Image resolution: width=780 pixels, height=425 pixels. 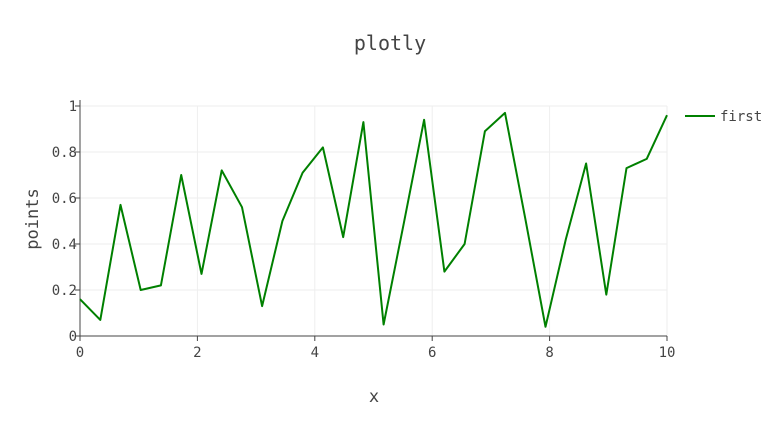 What do you see at coordinates (741, 117) in the screenshot?
I see `legend-label: first` at bounding box center [741, 117].